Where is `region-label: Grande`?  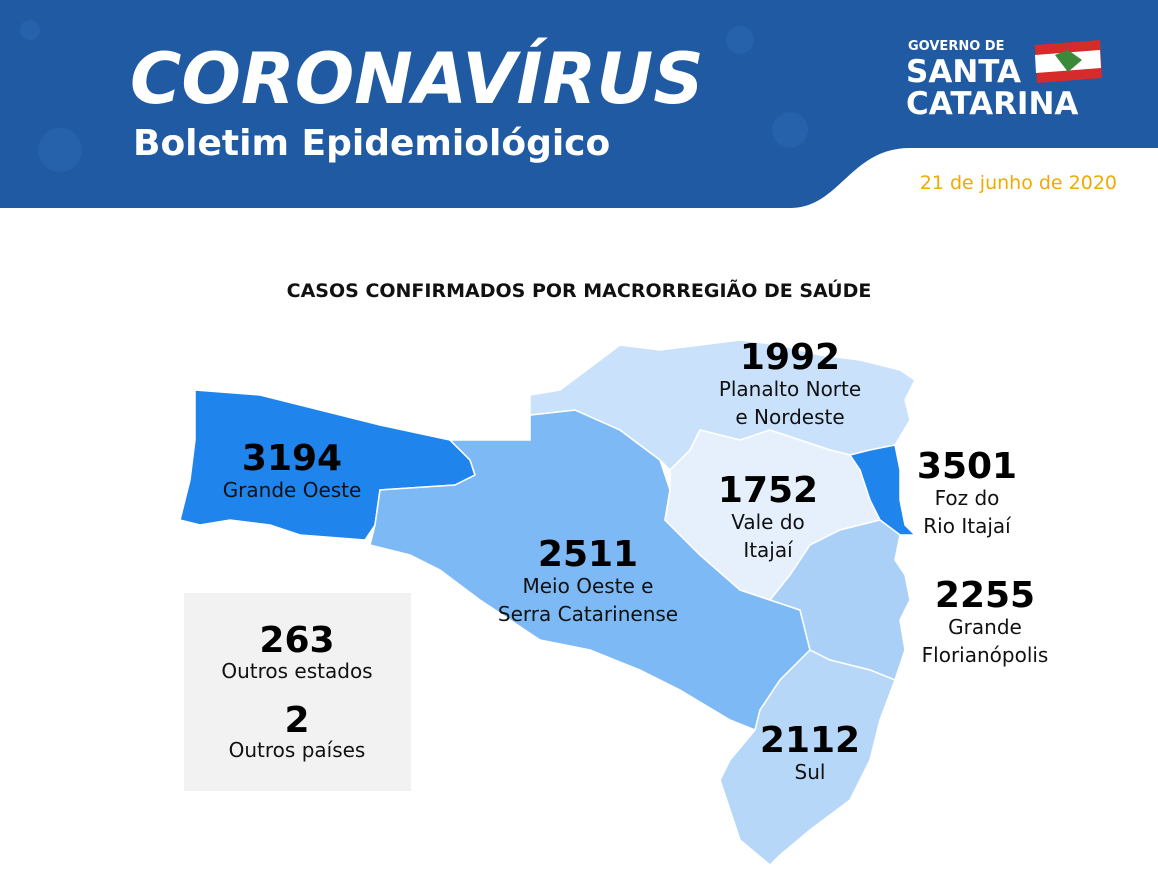 region-label: Grande is located at coordinates (985, 627).